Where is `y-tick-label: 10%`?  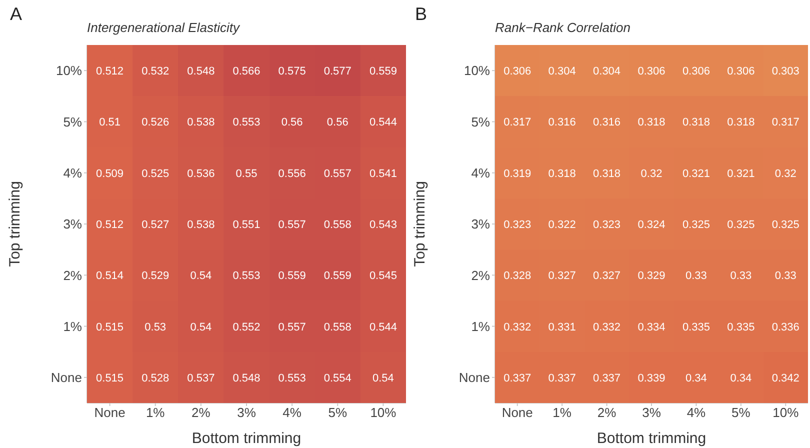
y-tick-label: 10% is located at coordinates (69, 70).